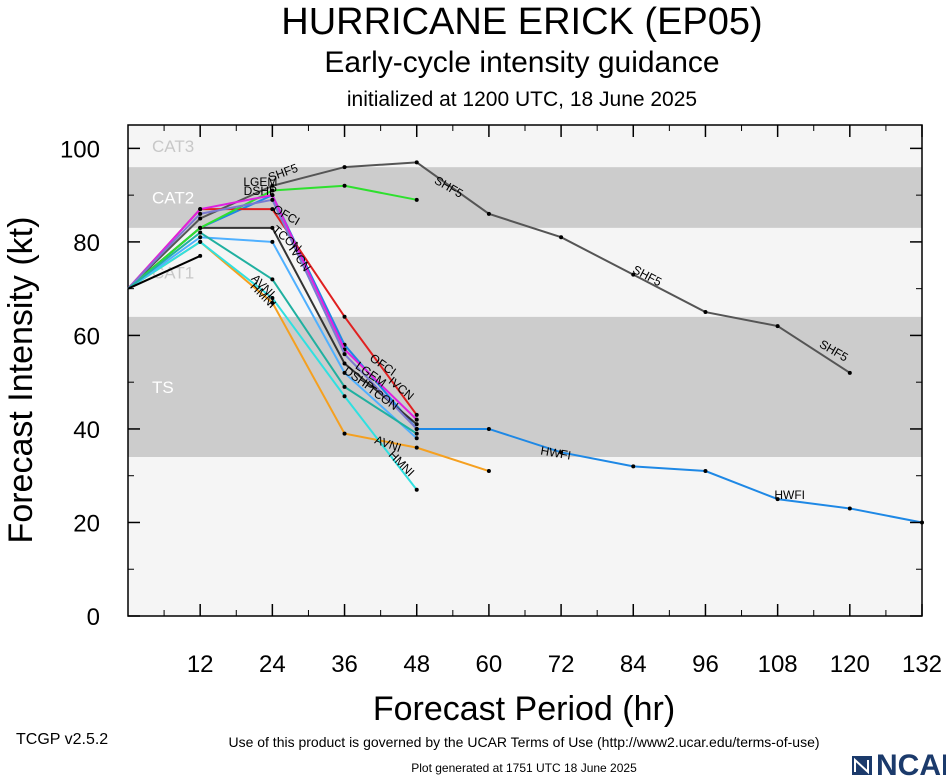  What do you see at coordinates (489, 664) in the screenshot?
I see `x-tick-label: 60` at bounding box center [489, 664].